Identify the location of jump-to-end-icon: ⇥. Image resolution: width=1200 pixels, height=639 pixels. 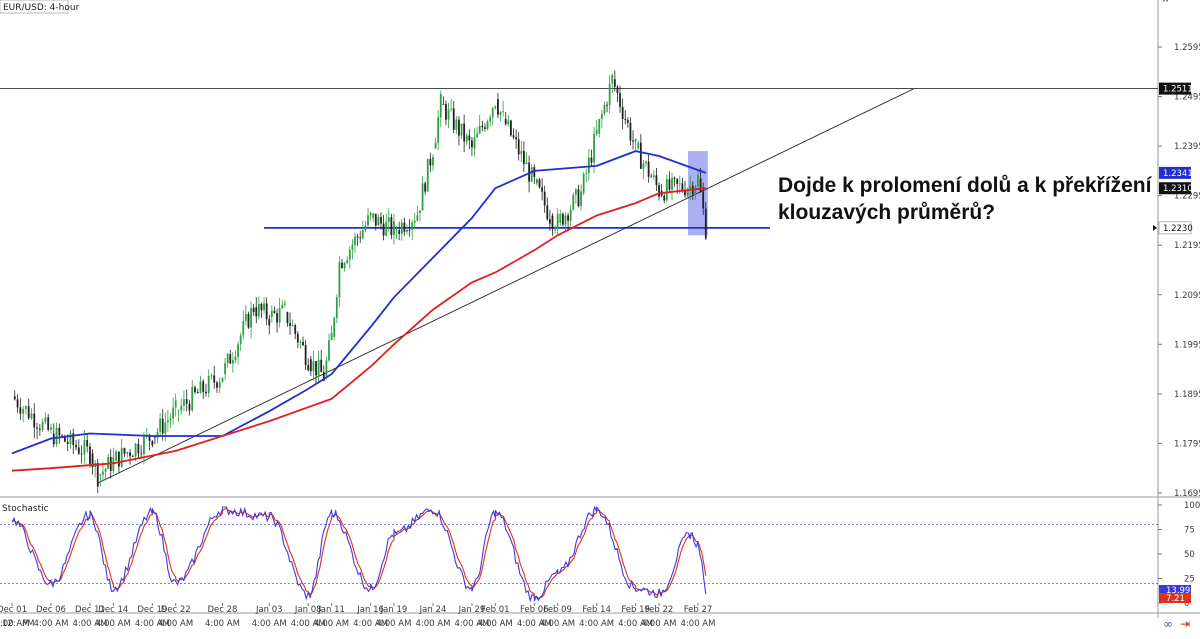
(1185, 624).